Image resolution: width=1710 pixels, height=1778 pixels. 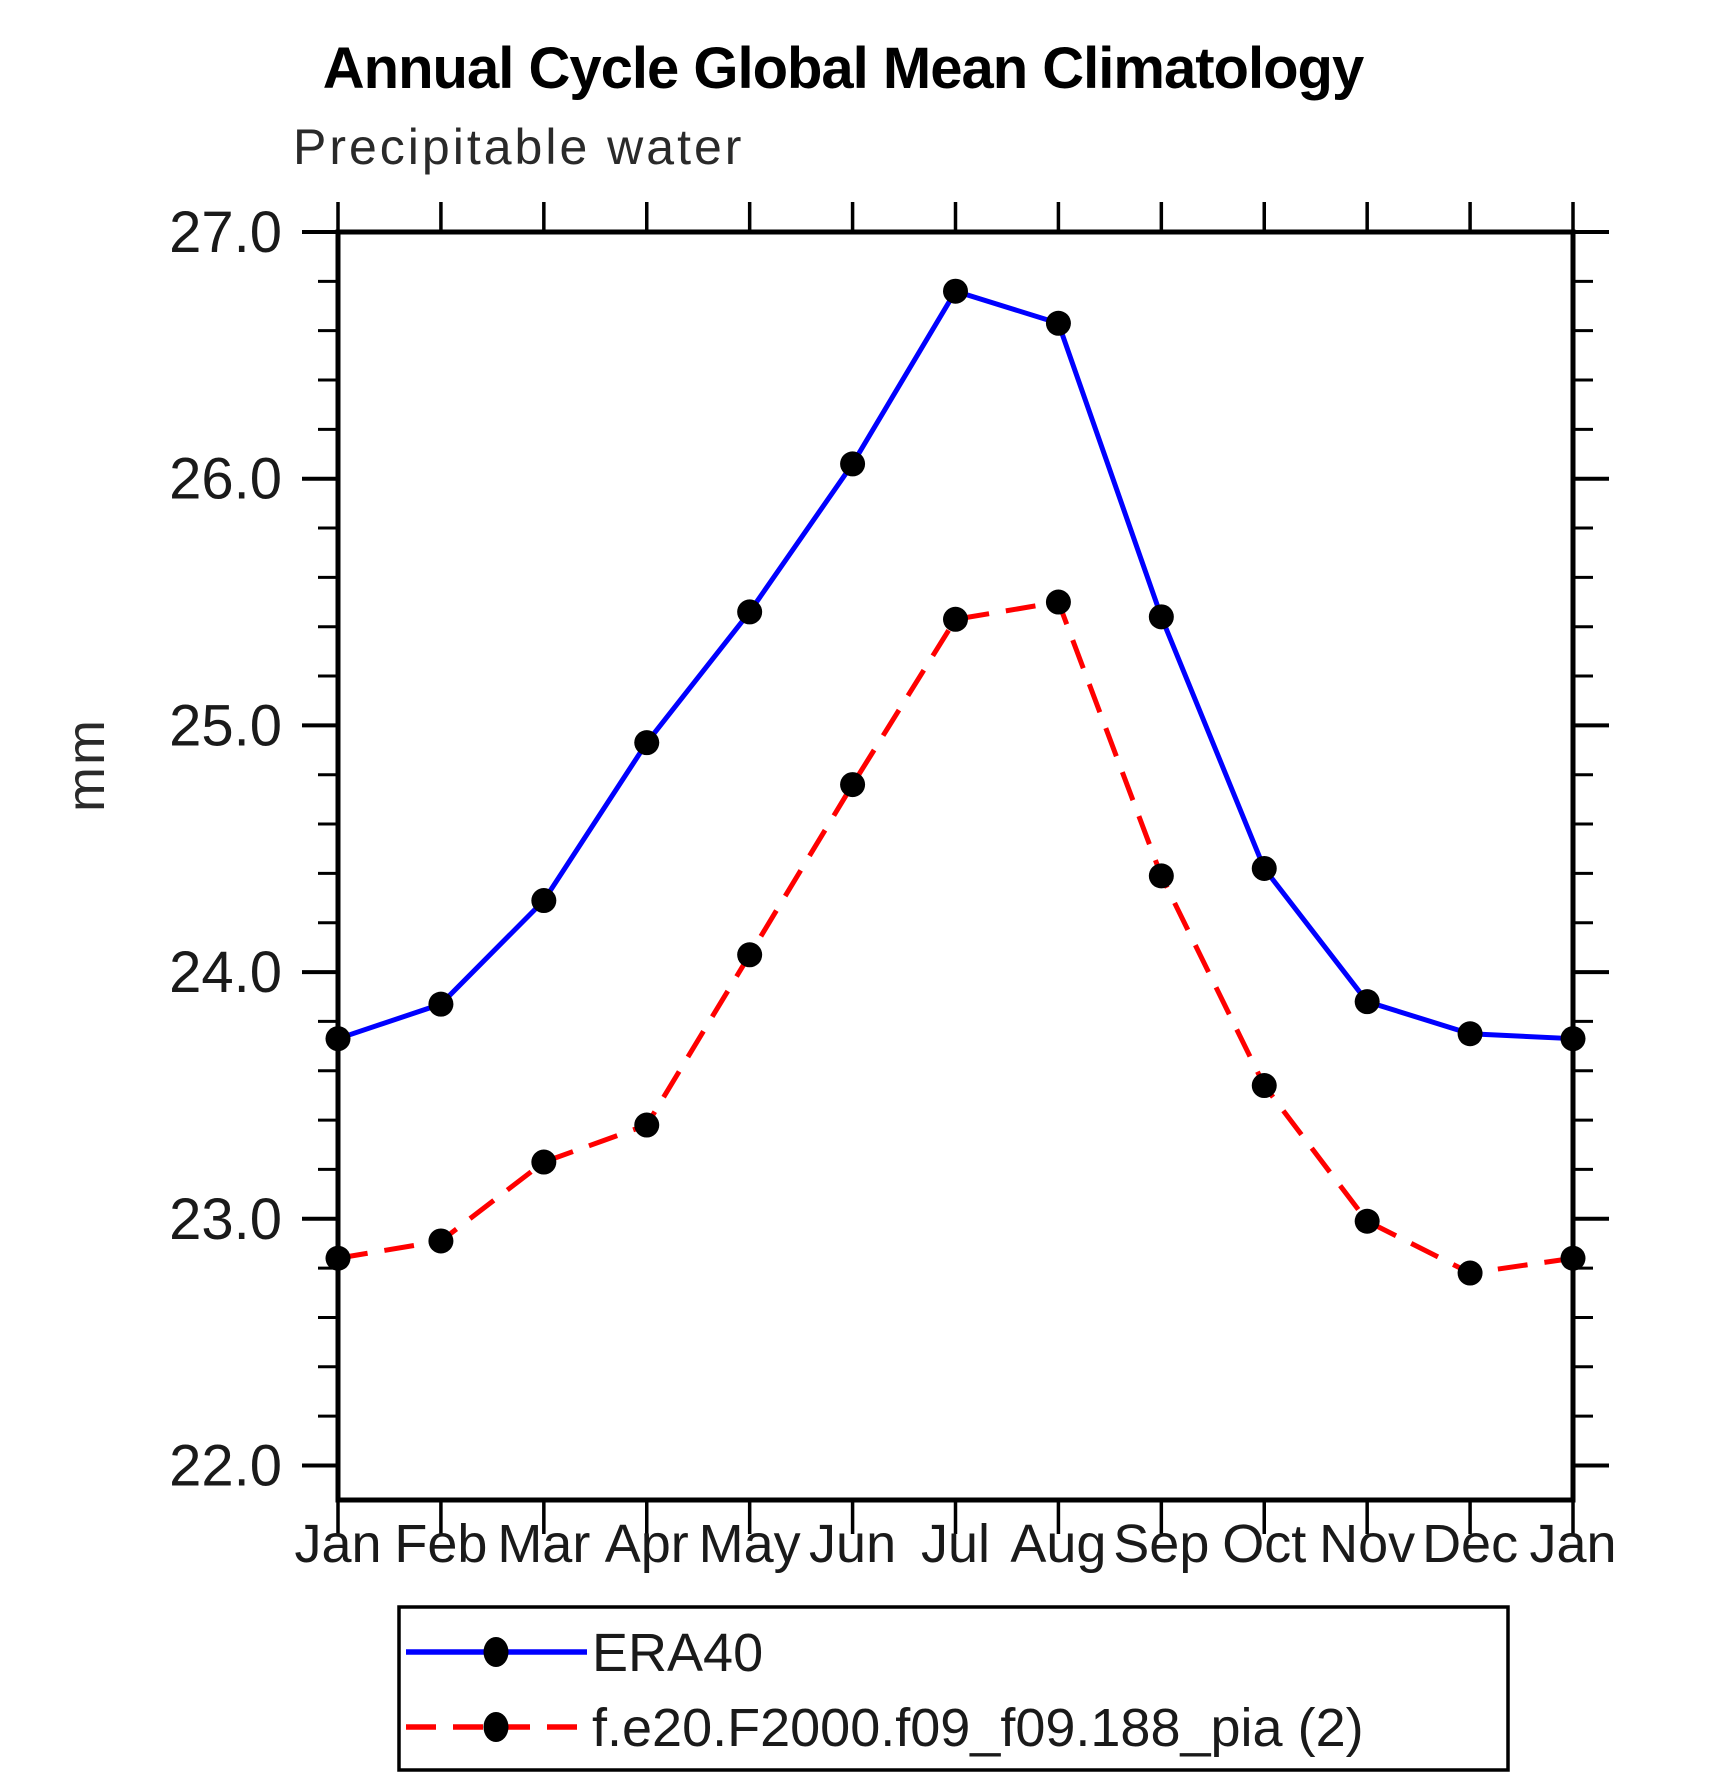 I want to click on y-tick-label: 25.0, so click(x=225, y=725).